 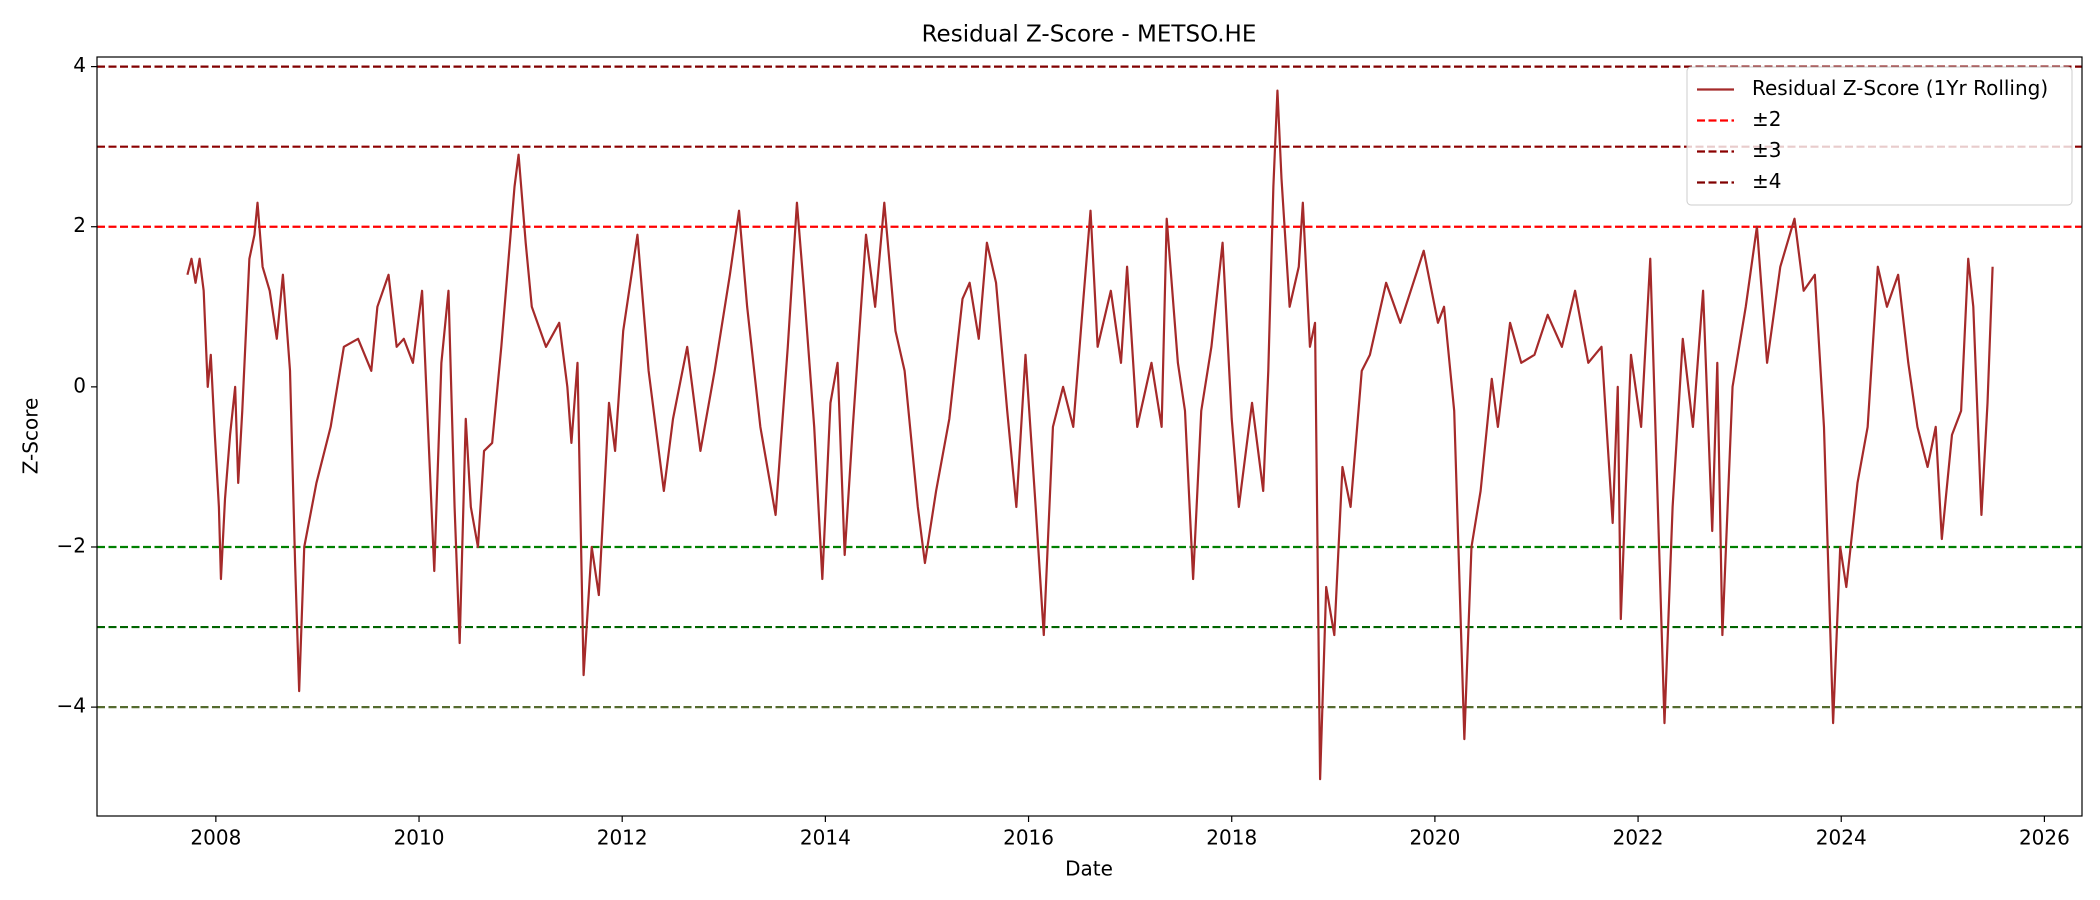 I want to click on y-tick-label: 0, so click(x=79, y=385).